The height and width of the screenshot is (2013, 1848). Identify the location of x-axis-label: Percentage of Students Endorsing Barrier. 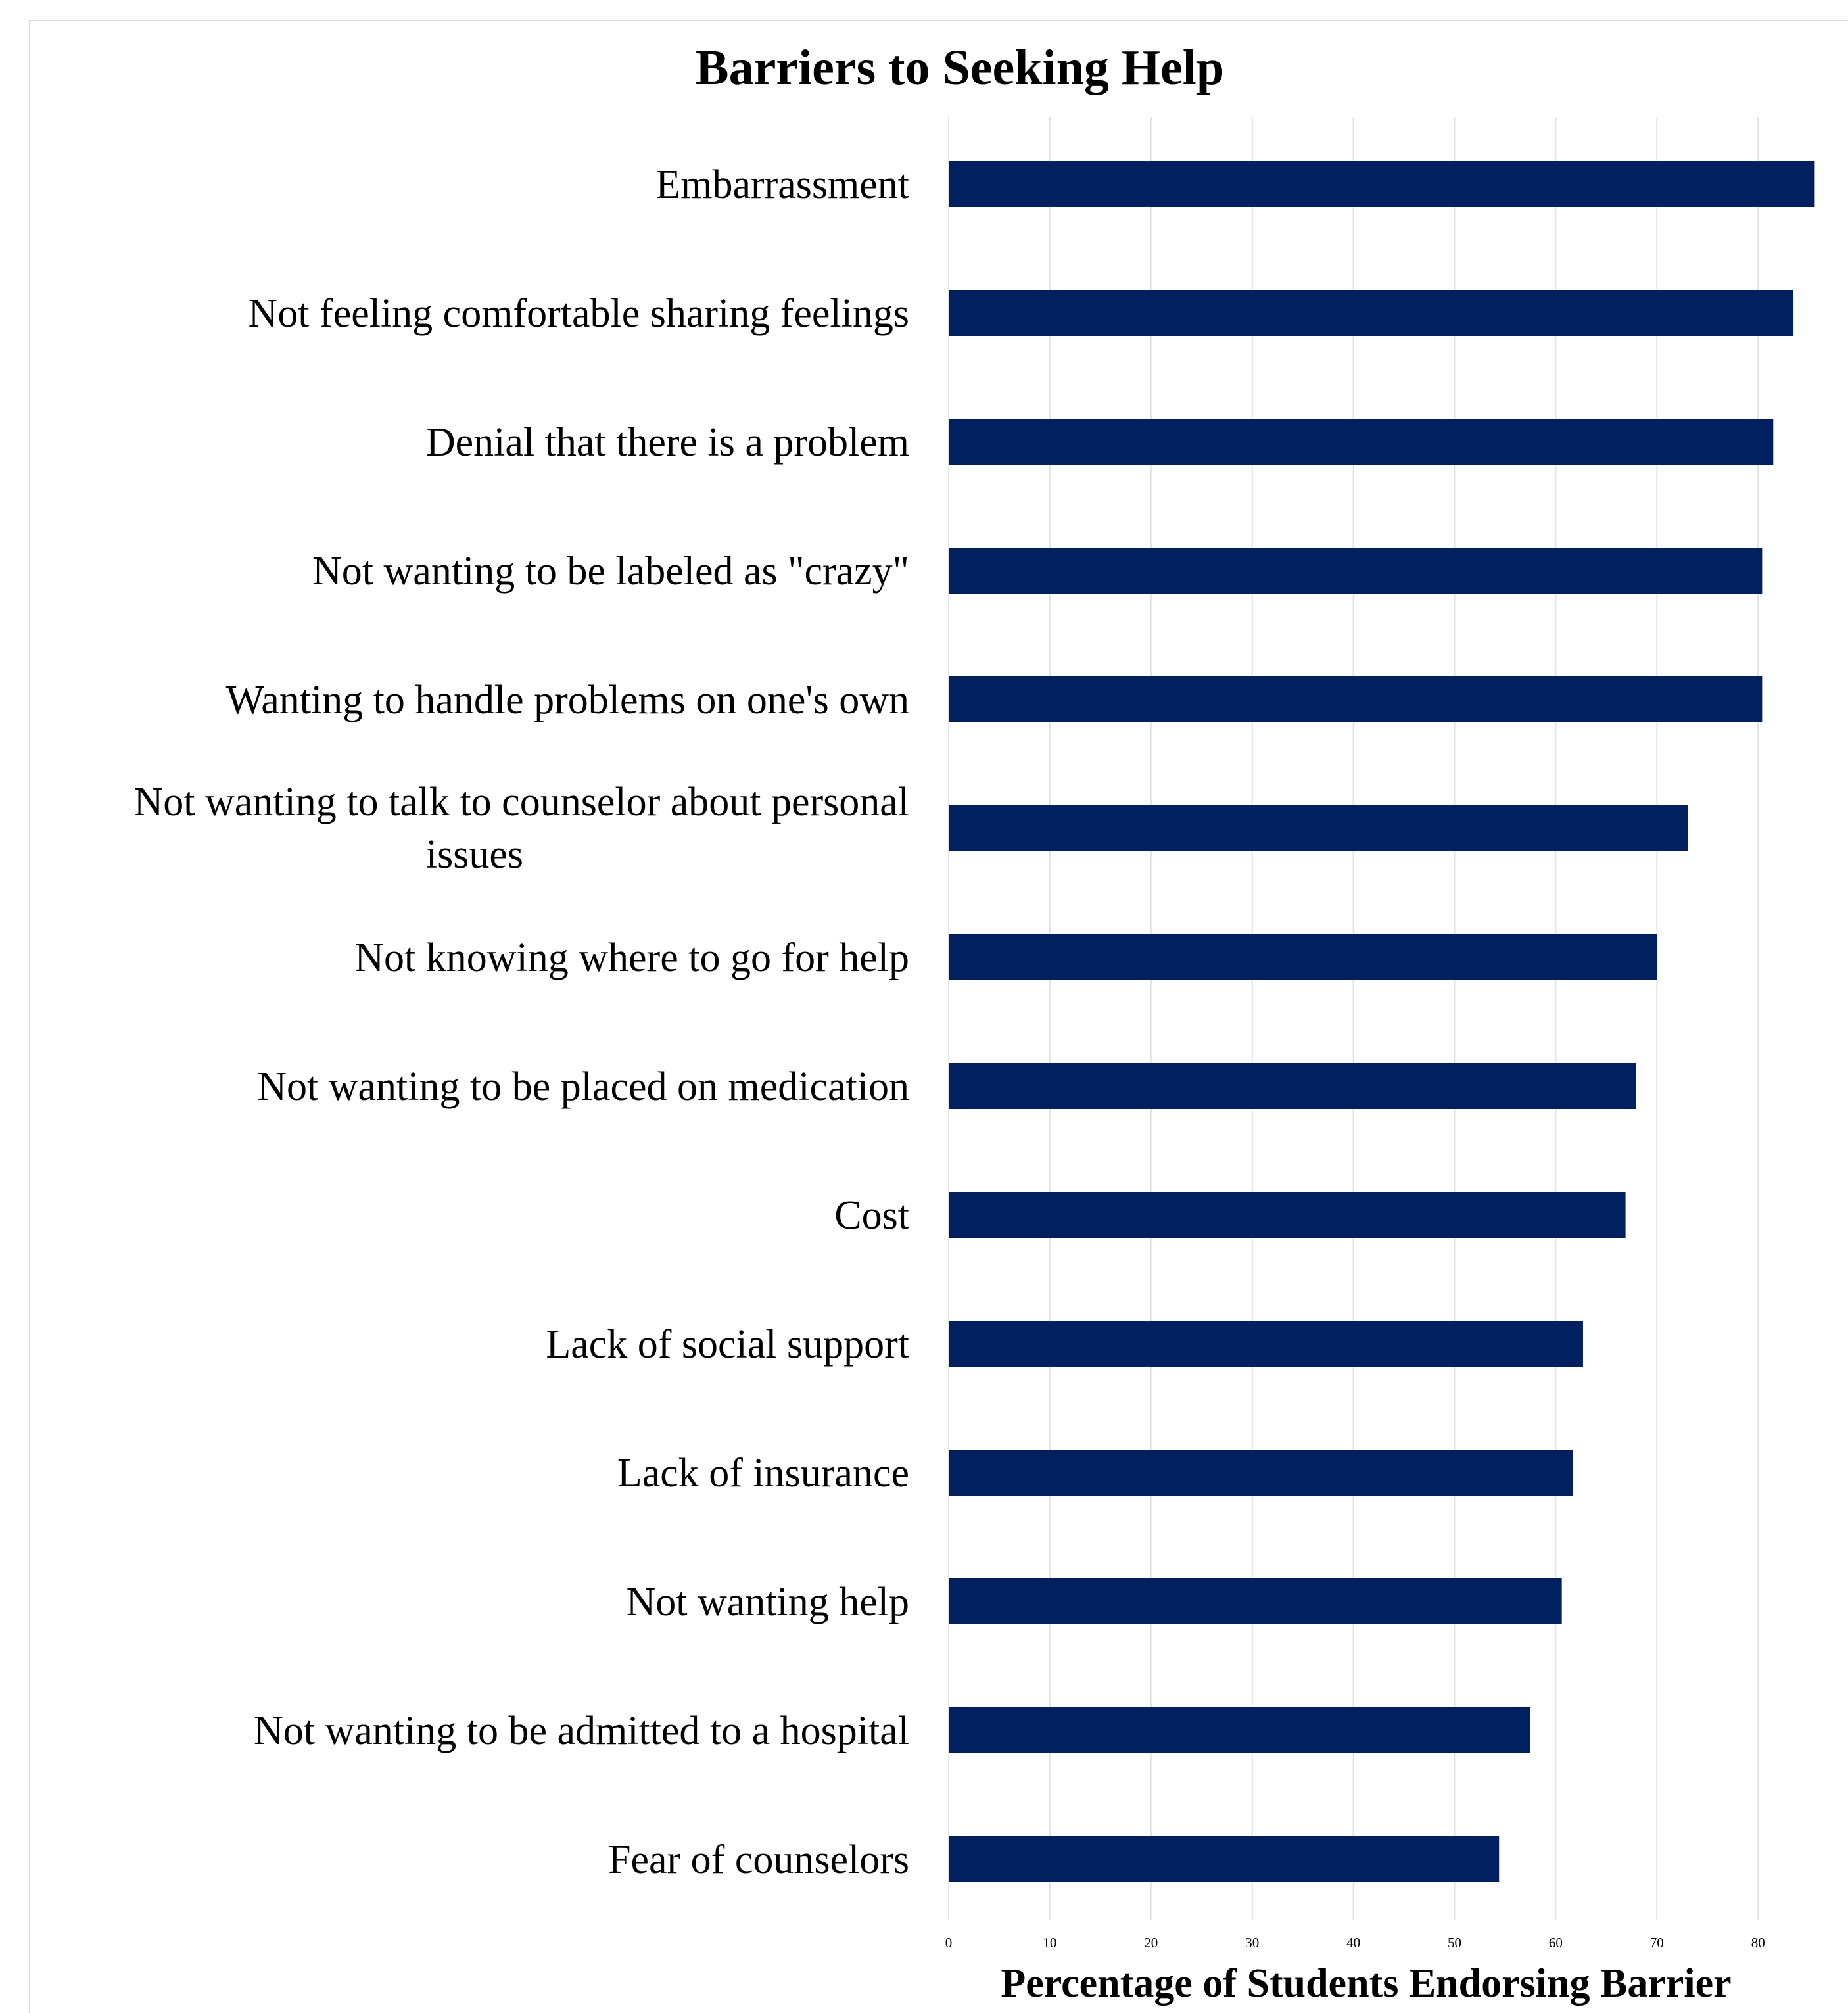
(1366, 1983).